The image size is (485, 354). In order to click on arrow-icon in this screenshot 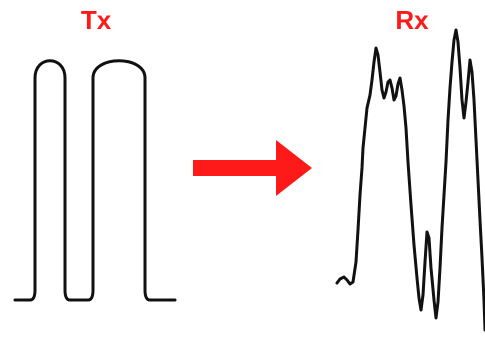, I will do `click(252, 168)`.